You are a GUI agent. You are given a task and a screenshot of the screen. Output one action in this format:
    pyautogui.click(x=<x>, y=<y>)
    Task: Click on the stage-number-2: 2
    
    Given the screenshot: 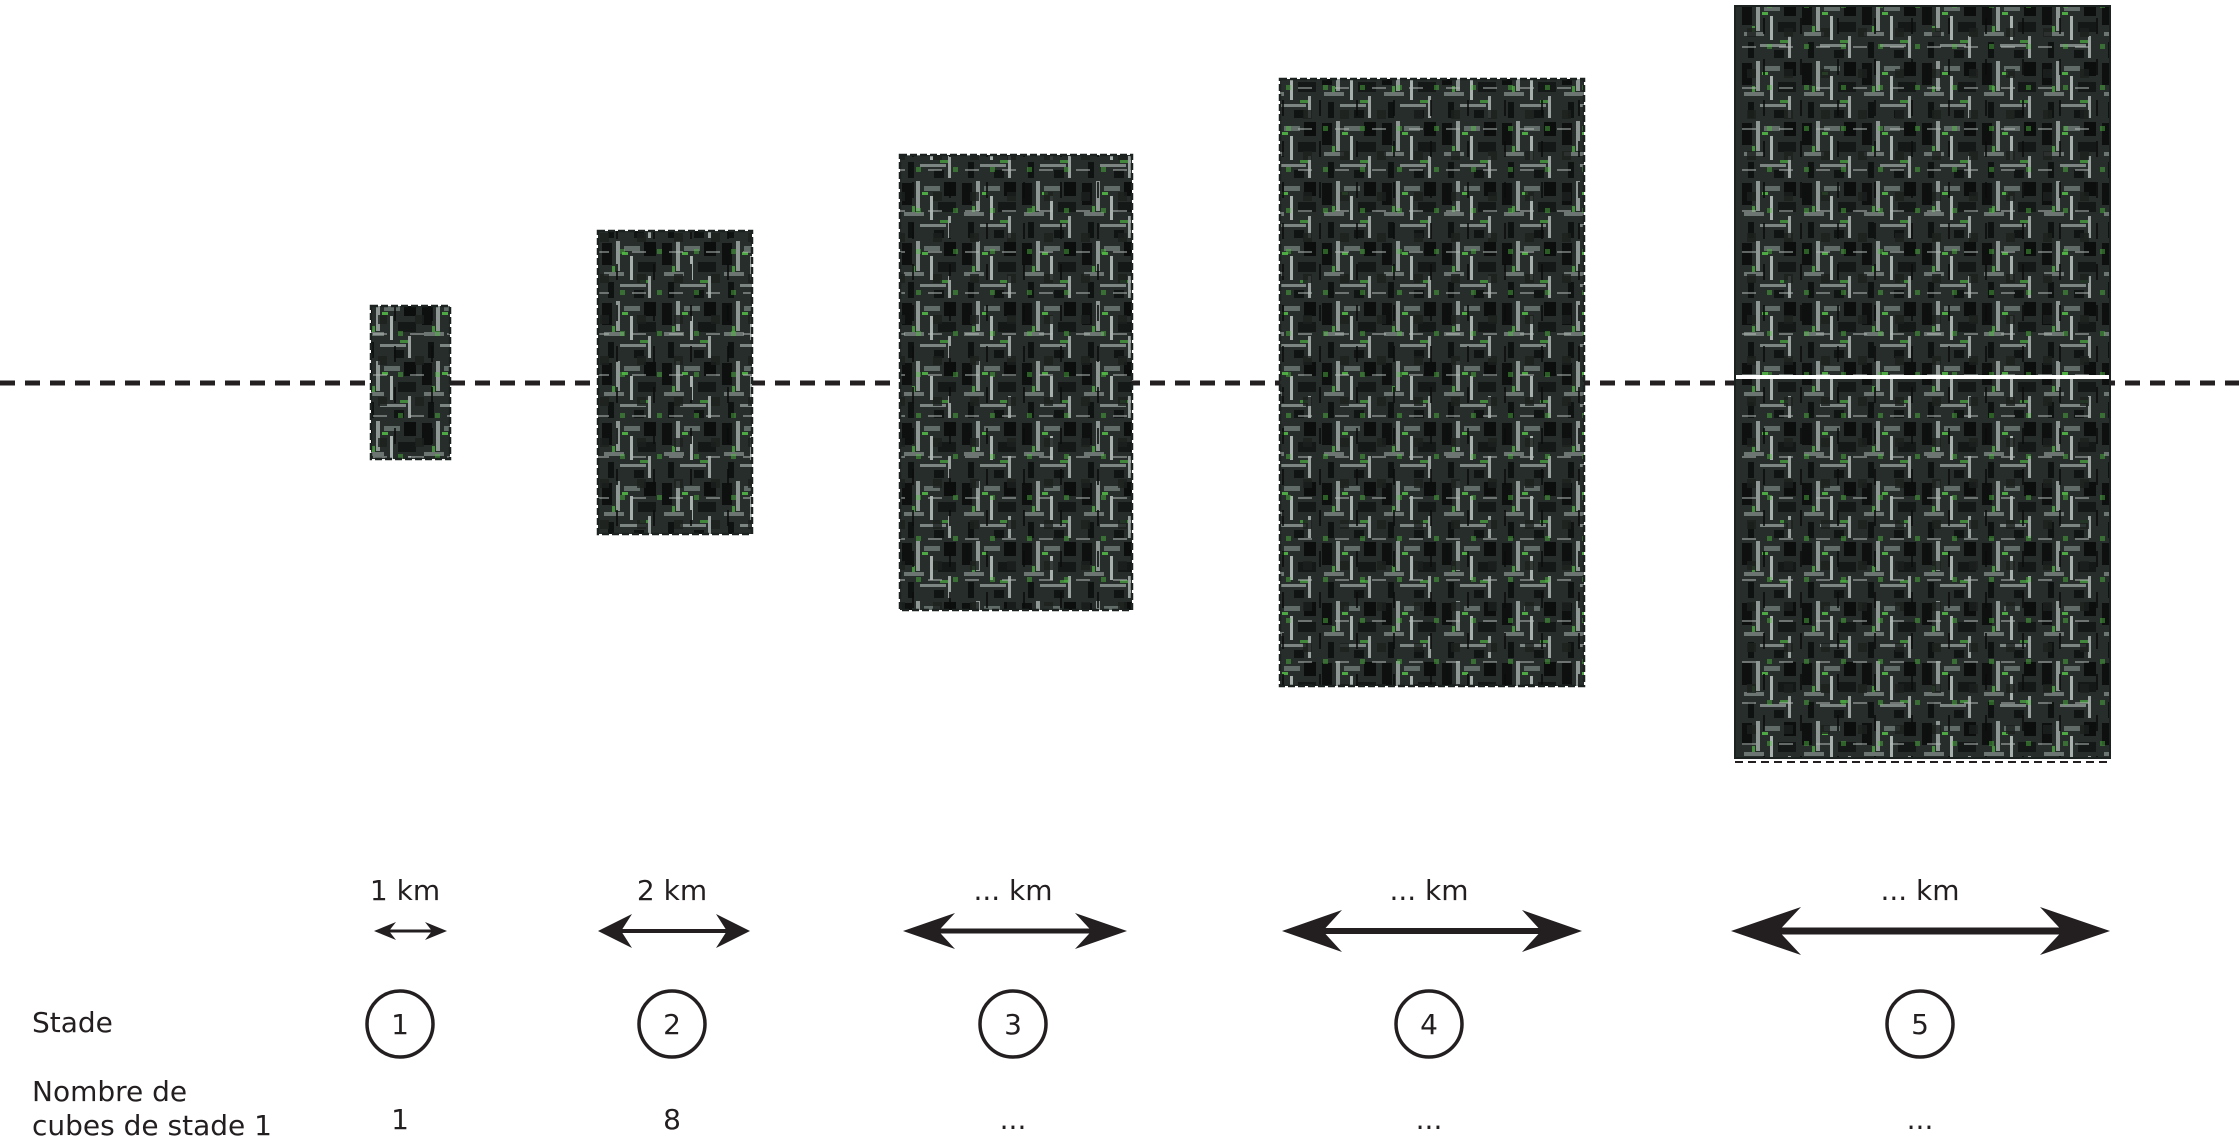 What is the action you would take?
    pyautogui.click(x=672, y=1024)
    